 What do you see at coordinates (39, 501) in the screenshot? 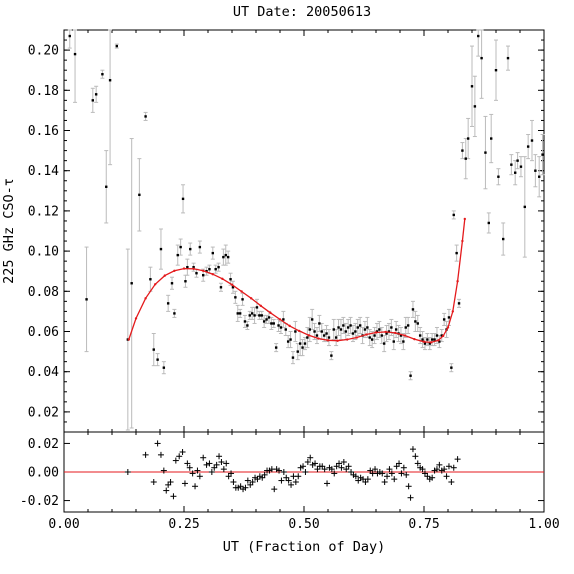
I see `residual-tick-label: -0.02` at bounding box center [39, 501].